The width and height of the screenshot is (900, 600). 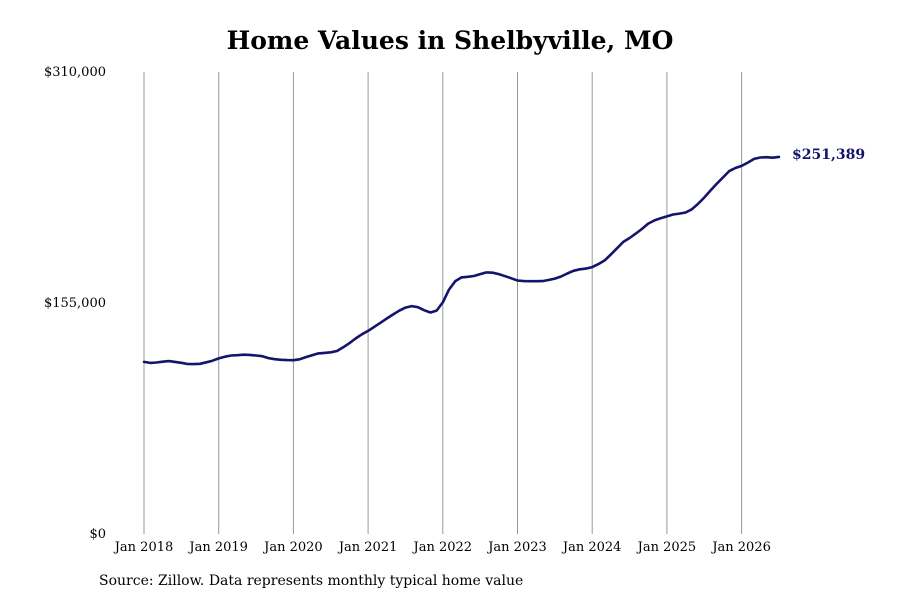 I want to click on chart-title: Home Values in Shelbyville, MO, so click(x=450, y=40).